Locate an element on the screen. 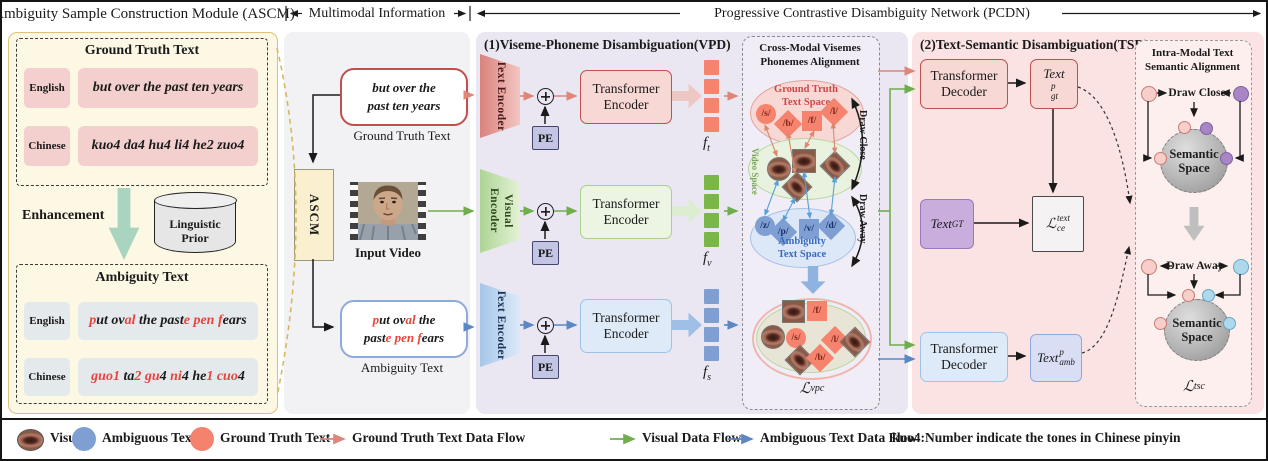 The image size is (1268, 461). ascm-box: ASCM is located at coordinates (314, 215).